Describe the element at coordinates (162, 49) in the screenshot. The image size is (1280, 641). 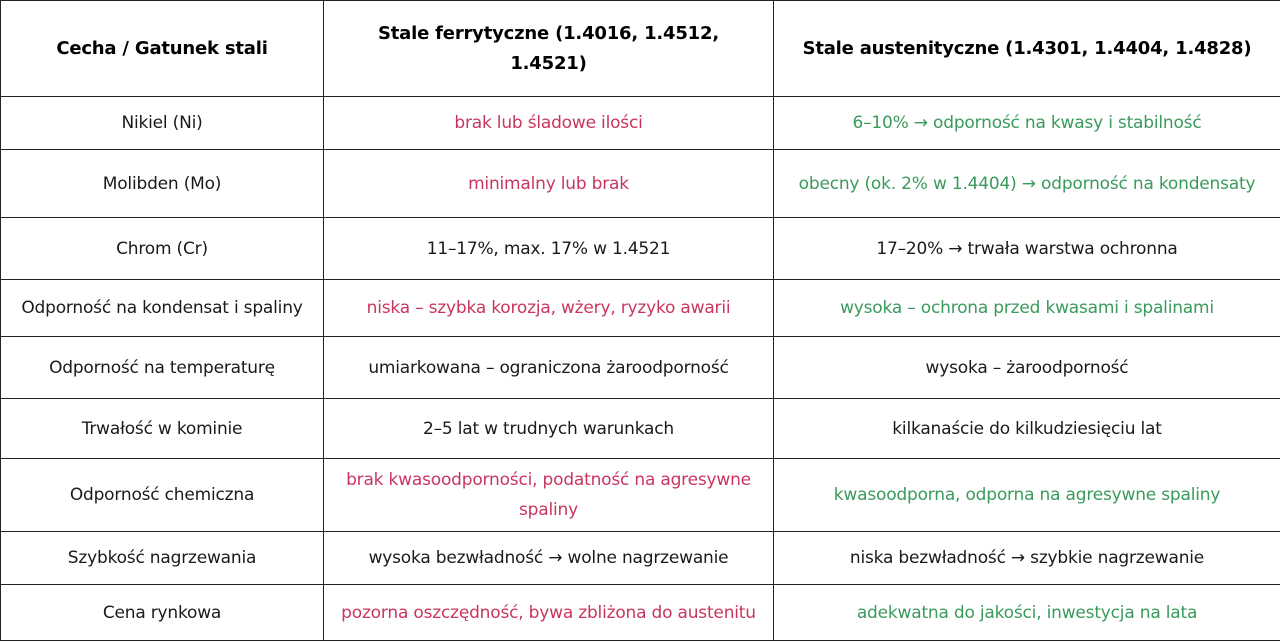
I see `header-feature: Cecha / Gatunek stali` at that location.